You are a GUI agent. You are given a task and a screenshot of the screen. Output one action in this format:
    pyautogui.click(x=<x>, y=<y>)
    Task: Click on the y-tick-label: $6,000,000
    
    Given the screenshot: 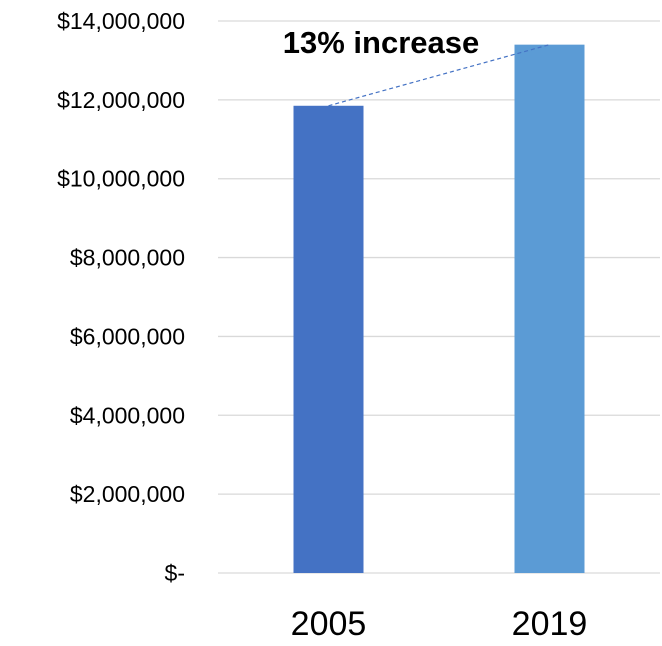 What is the action you would take?
    pyautogui.click(x=127, y=336)
    